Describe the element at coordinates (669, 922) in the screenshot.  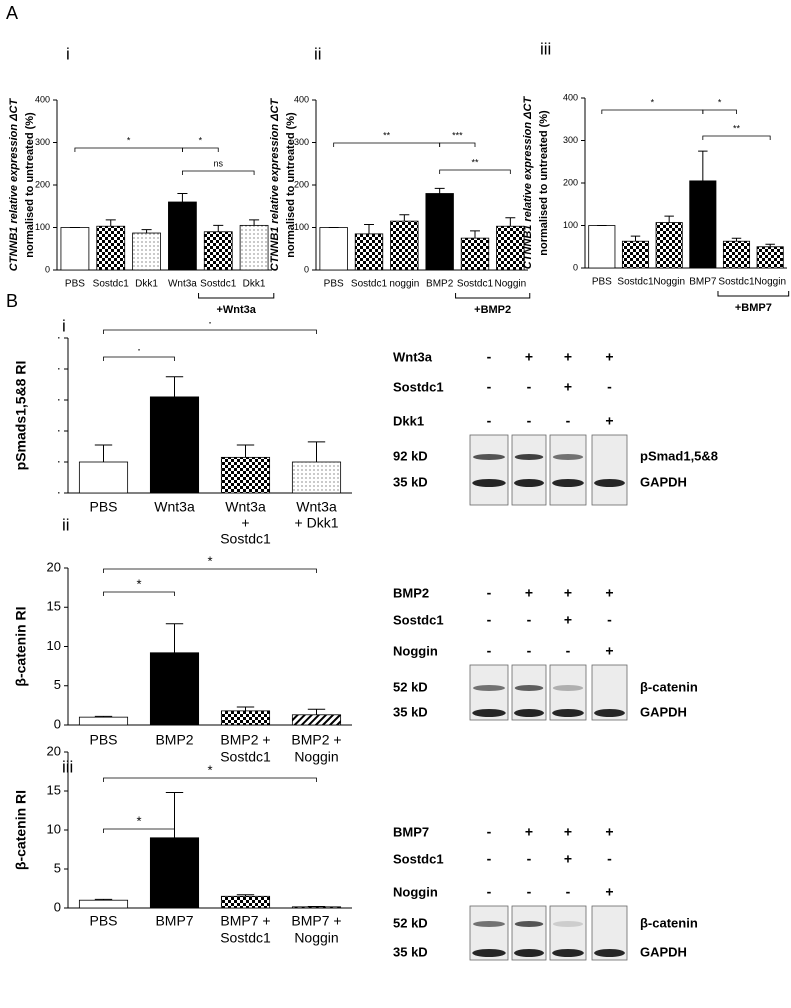
I see `band-protein: β-catenin` at that location.